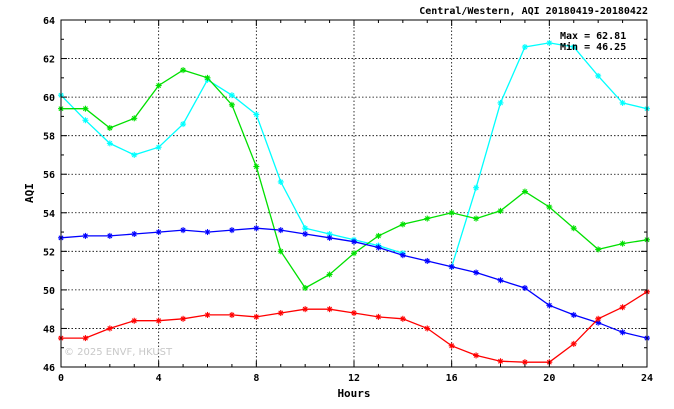  Describe the element at coordinates (49, 329) in the screenshot. I see `y-tick-label: 48` at that location.